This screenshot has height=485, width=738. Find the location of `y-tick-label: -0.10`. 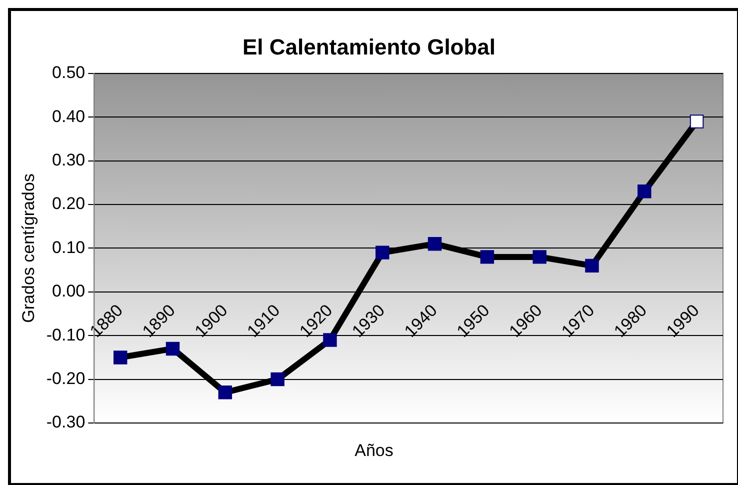

y-tick-label: -0.10 is located at coordinates (66, 334).